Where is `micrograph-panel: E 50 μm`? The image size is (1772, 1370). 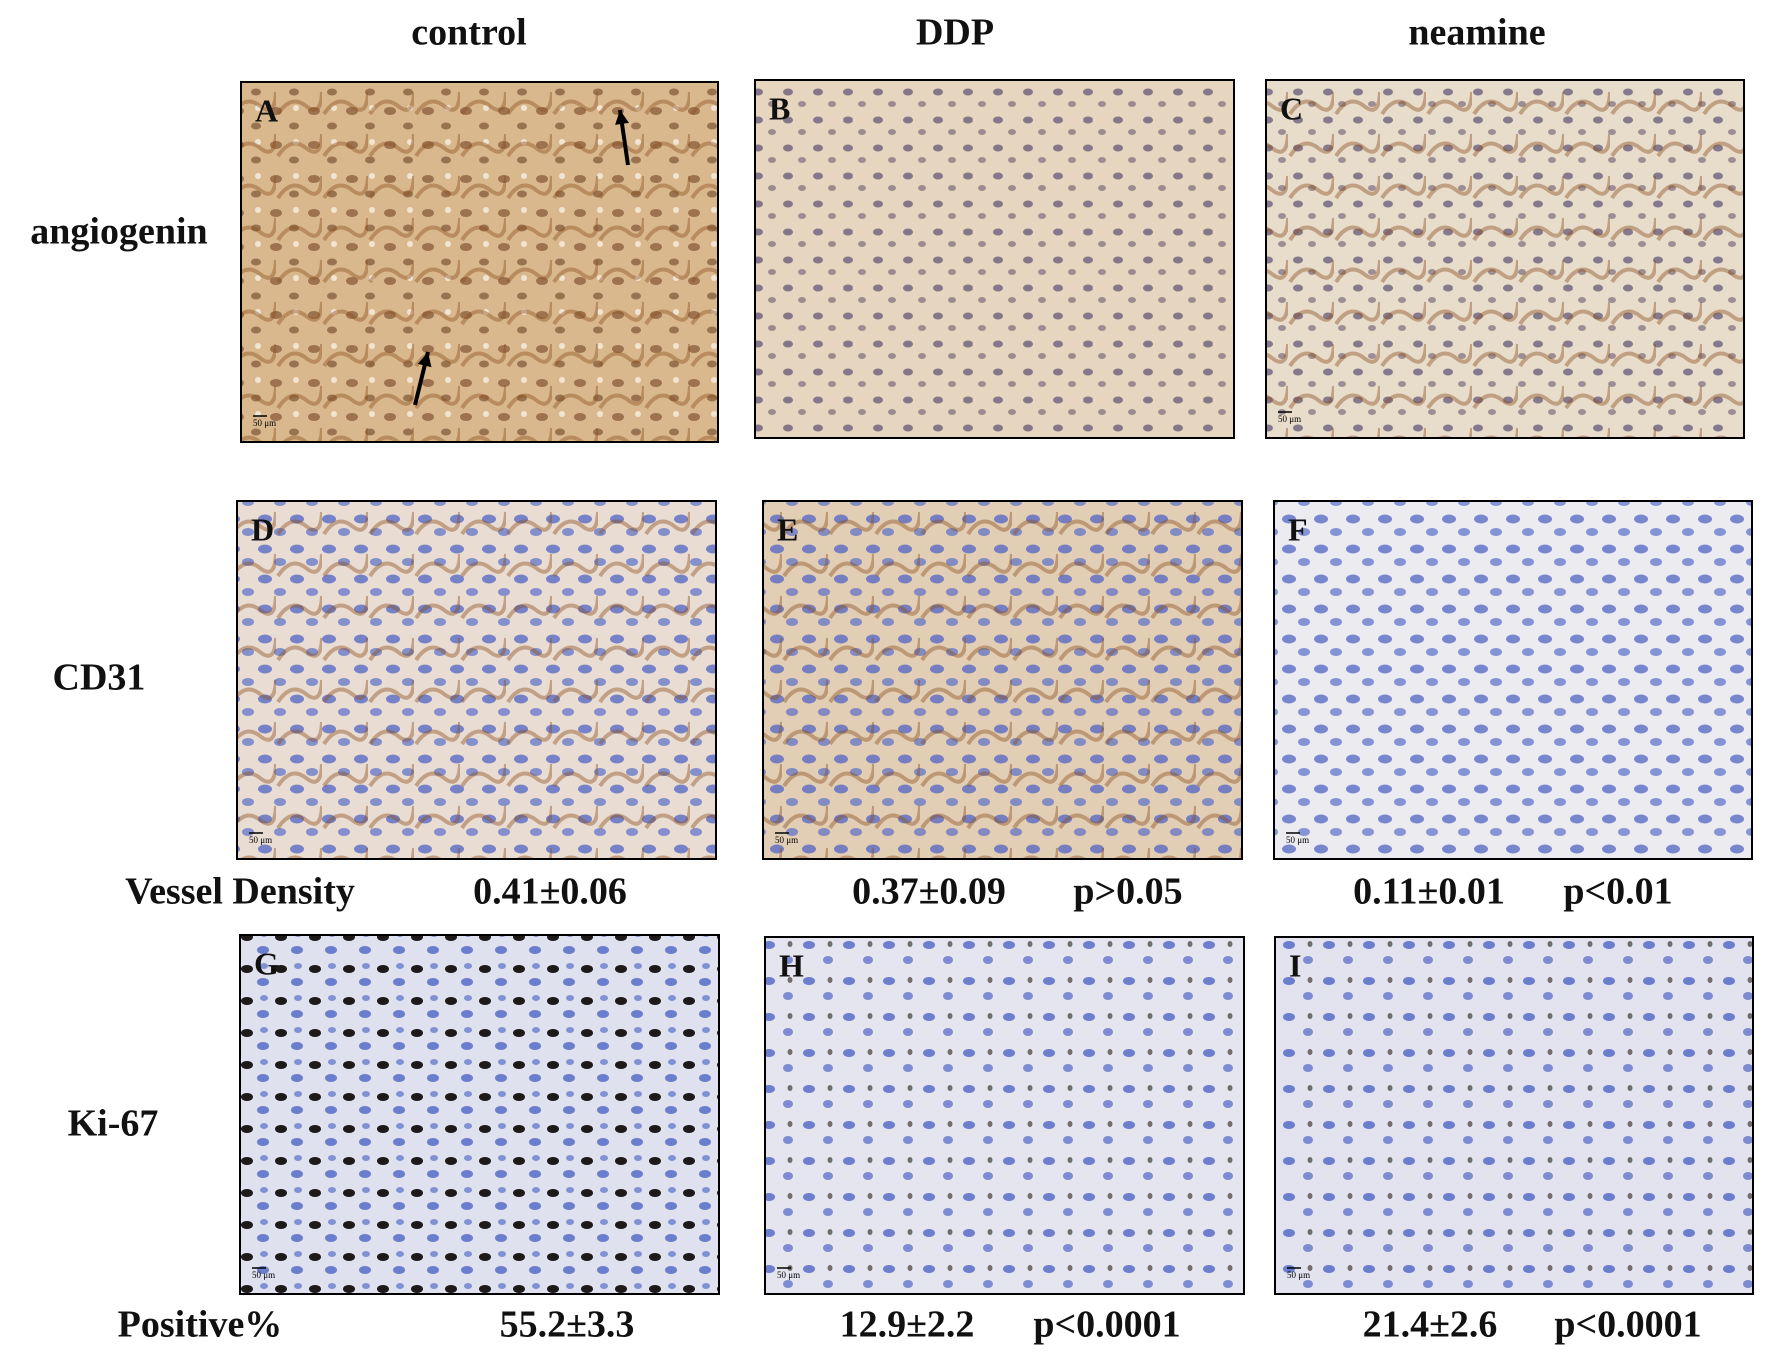
micrograph-panel: E 50 μm is located at coordinates (1002, 680).